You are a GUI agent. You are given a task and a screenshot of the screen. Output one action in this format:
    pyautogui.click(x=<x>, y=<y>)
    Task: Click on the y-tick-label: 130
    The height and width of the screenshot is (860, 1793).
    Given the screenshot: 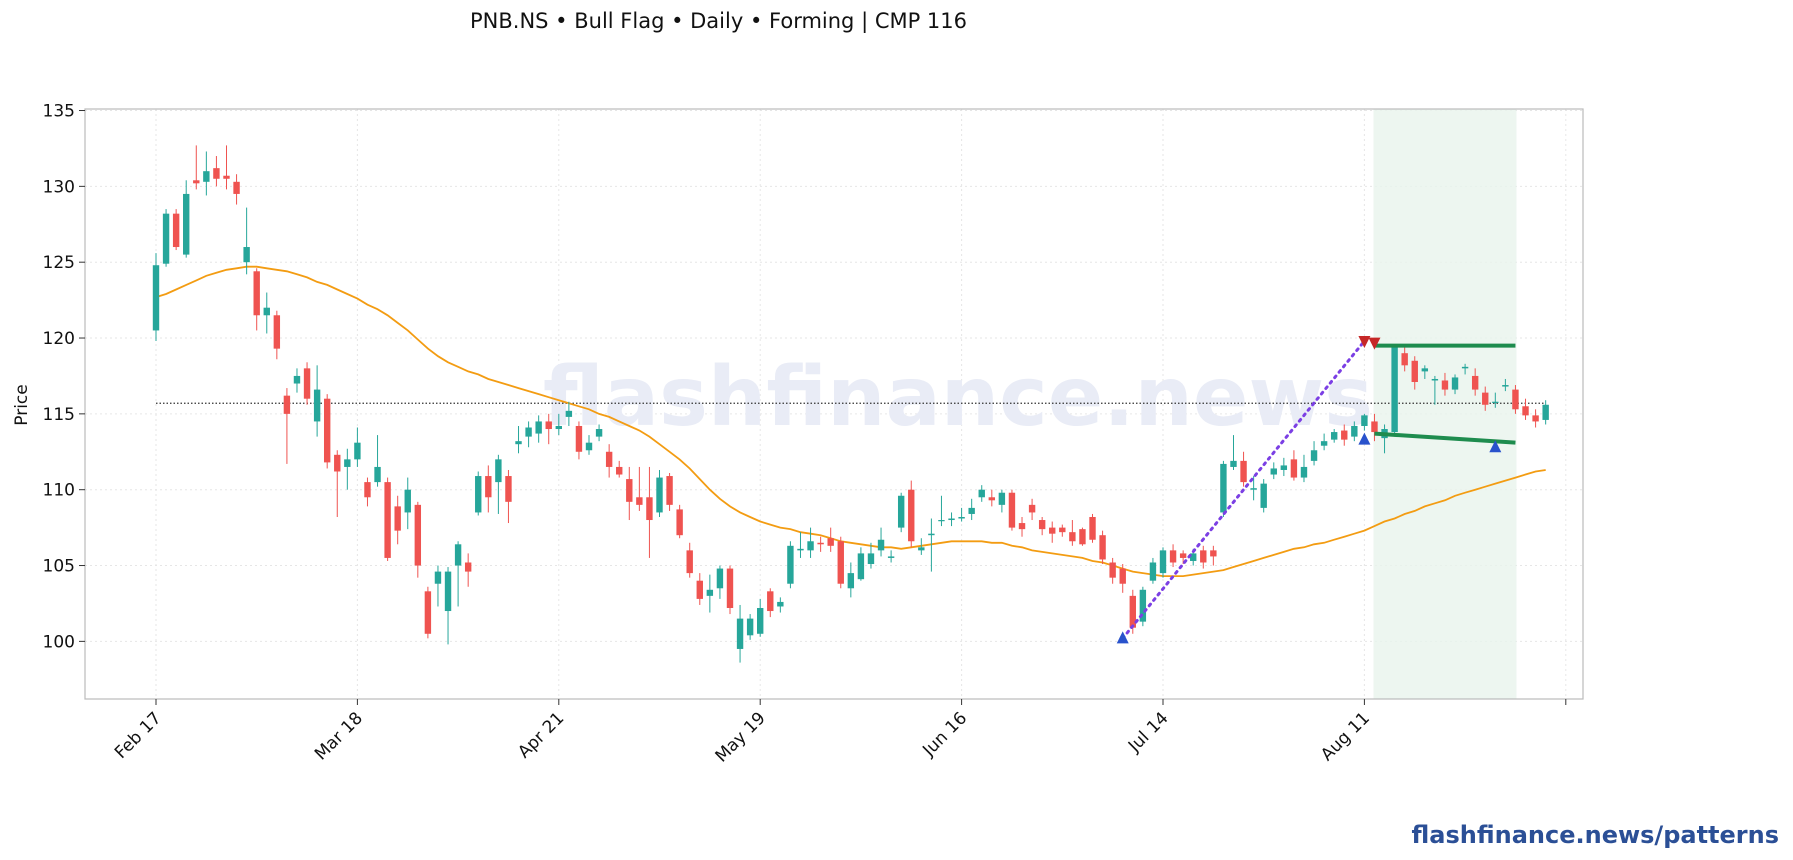 What is the action you would take?
    pyautogui.click(x=59, y=187)
    